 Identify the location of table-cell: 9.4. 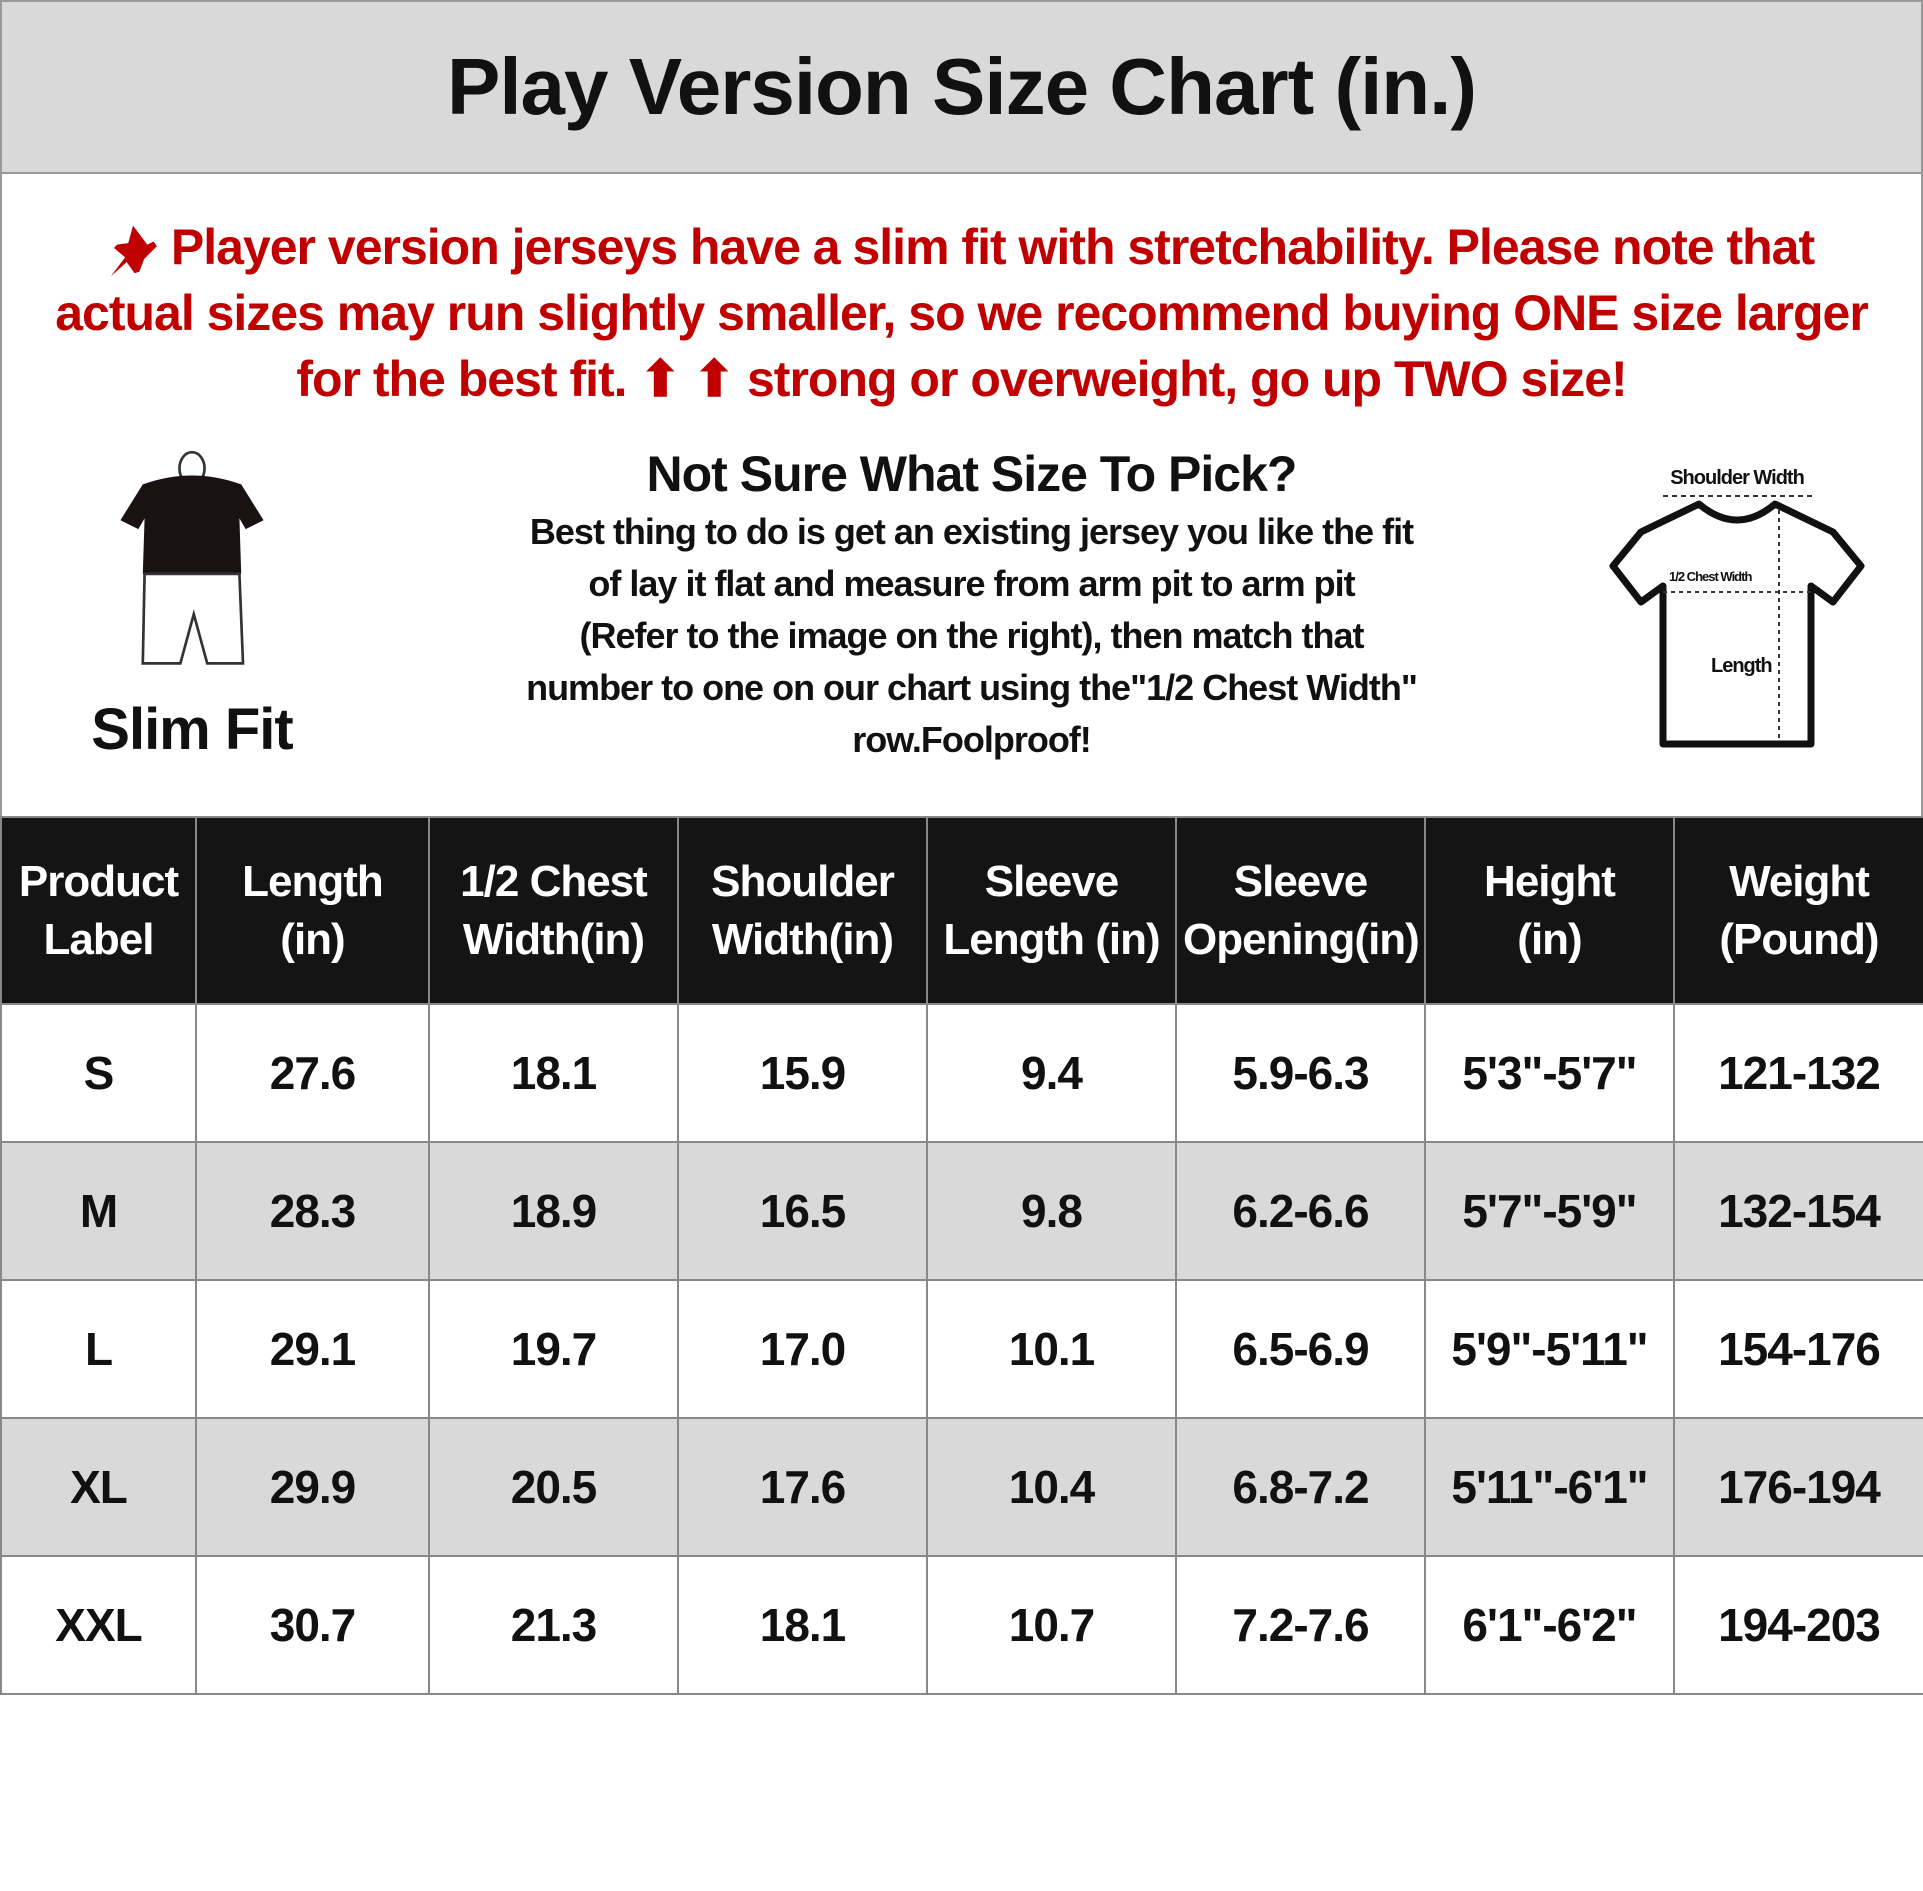
(1051, 1073).